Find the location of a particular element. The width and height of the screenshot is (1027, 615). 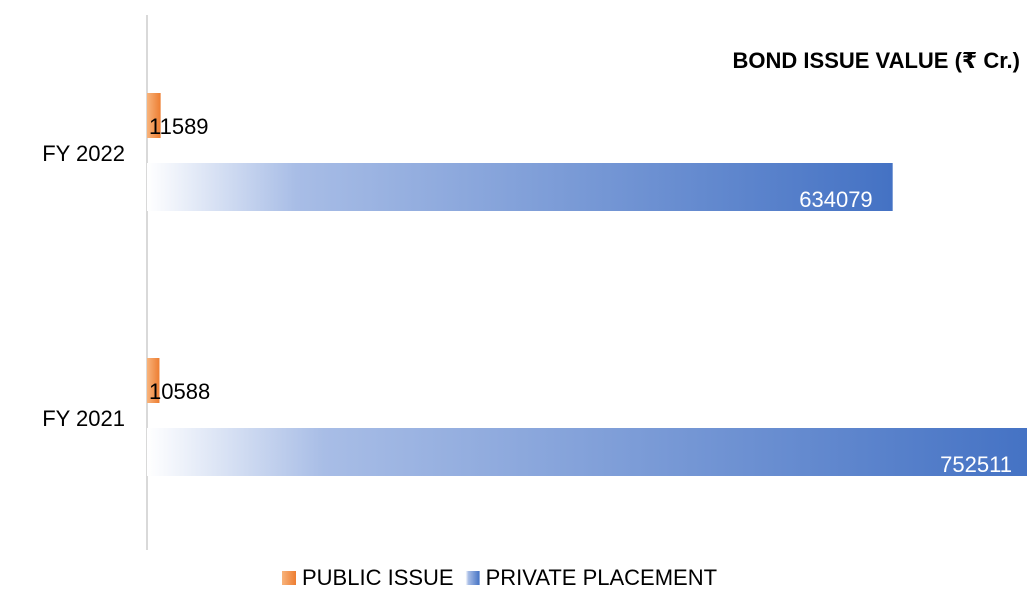

legend-label: PRIVATE PLACEMENT is located at coordinates (601, 577).